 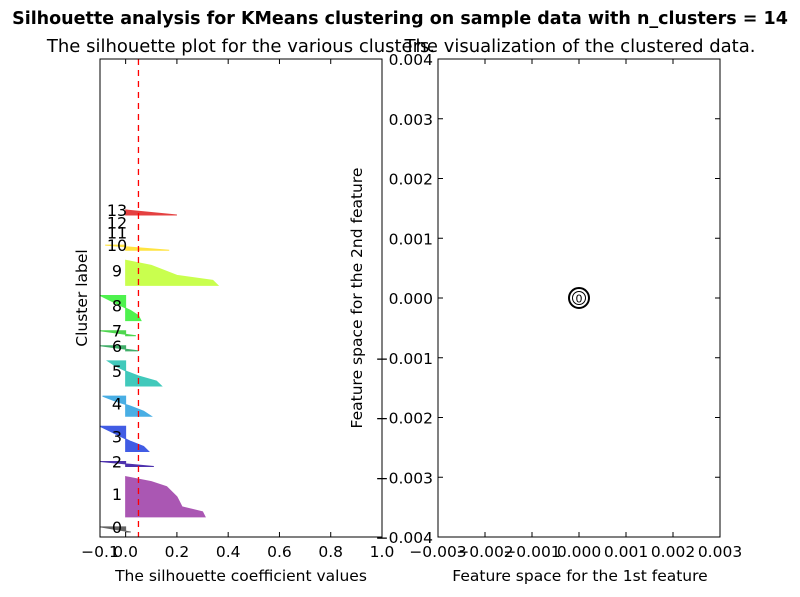 What do you see at coordinates (117, 210) in the screenshot?
I see `cluster-label-13: 13` at bounding box center [117, 210].